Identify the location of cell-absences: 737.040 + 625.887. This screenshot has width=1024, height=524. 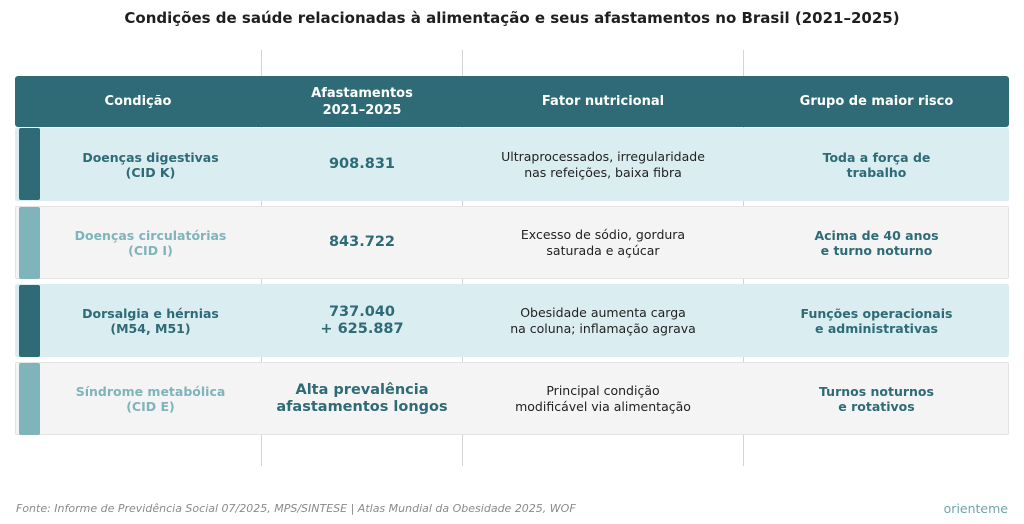
(362, 320).